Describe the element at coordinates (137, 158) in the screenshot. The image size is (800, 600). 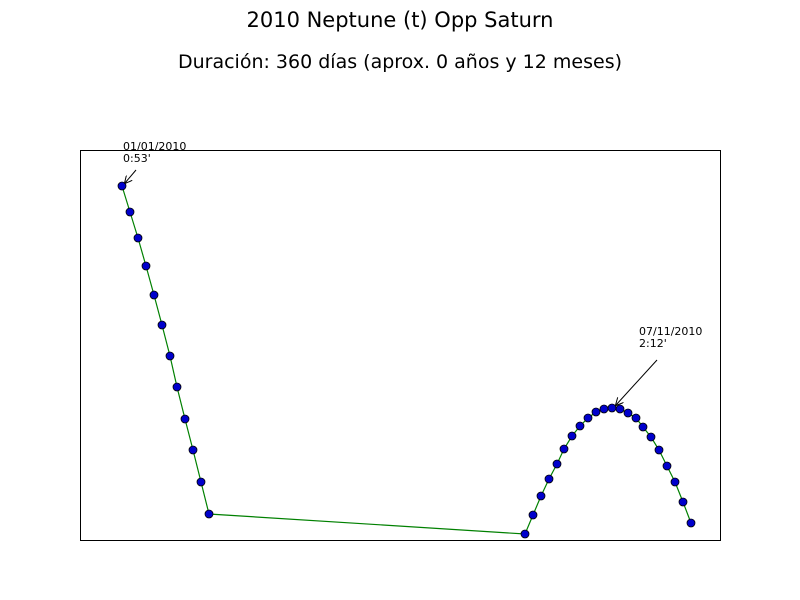
I see `annotation-label: 0:53'` at that location.